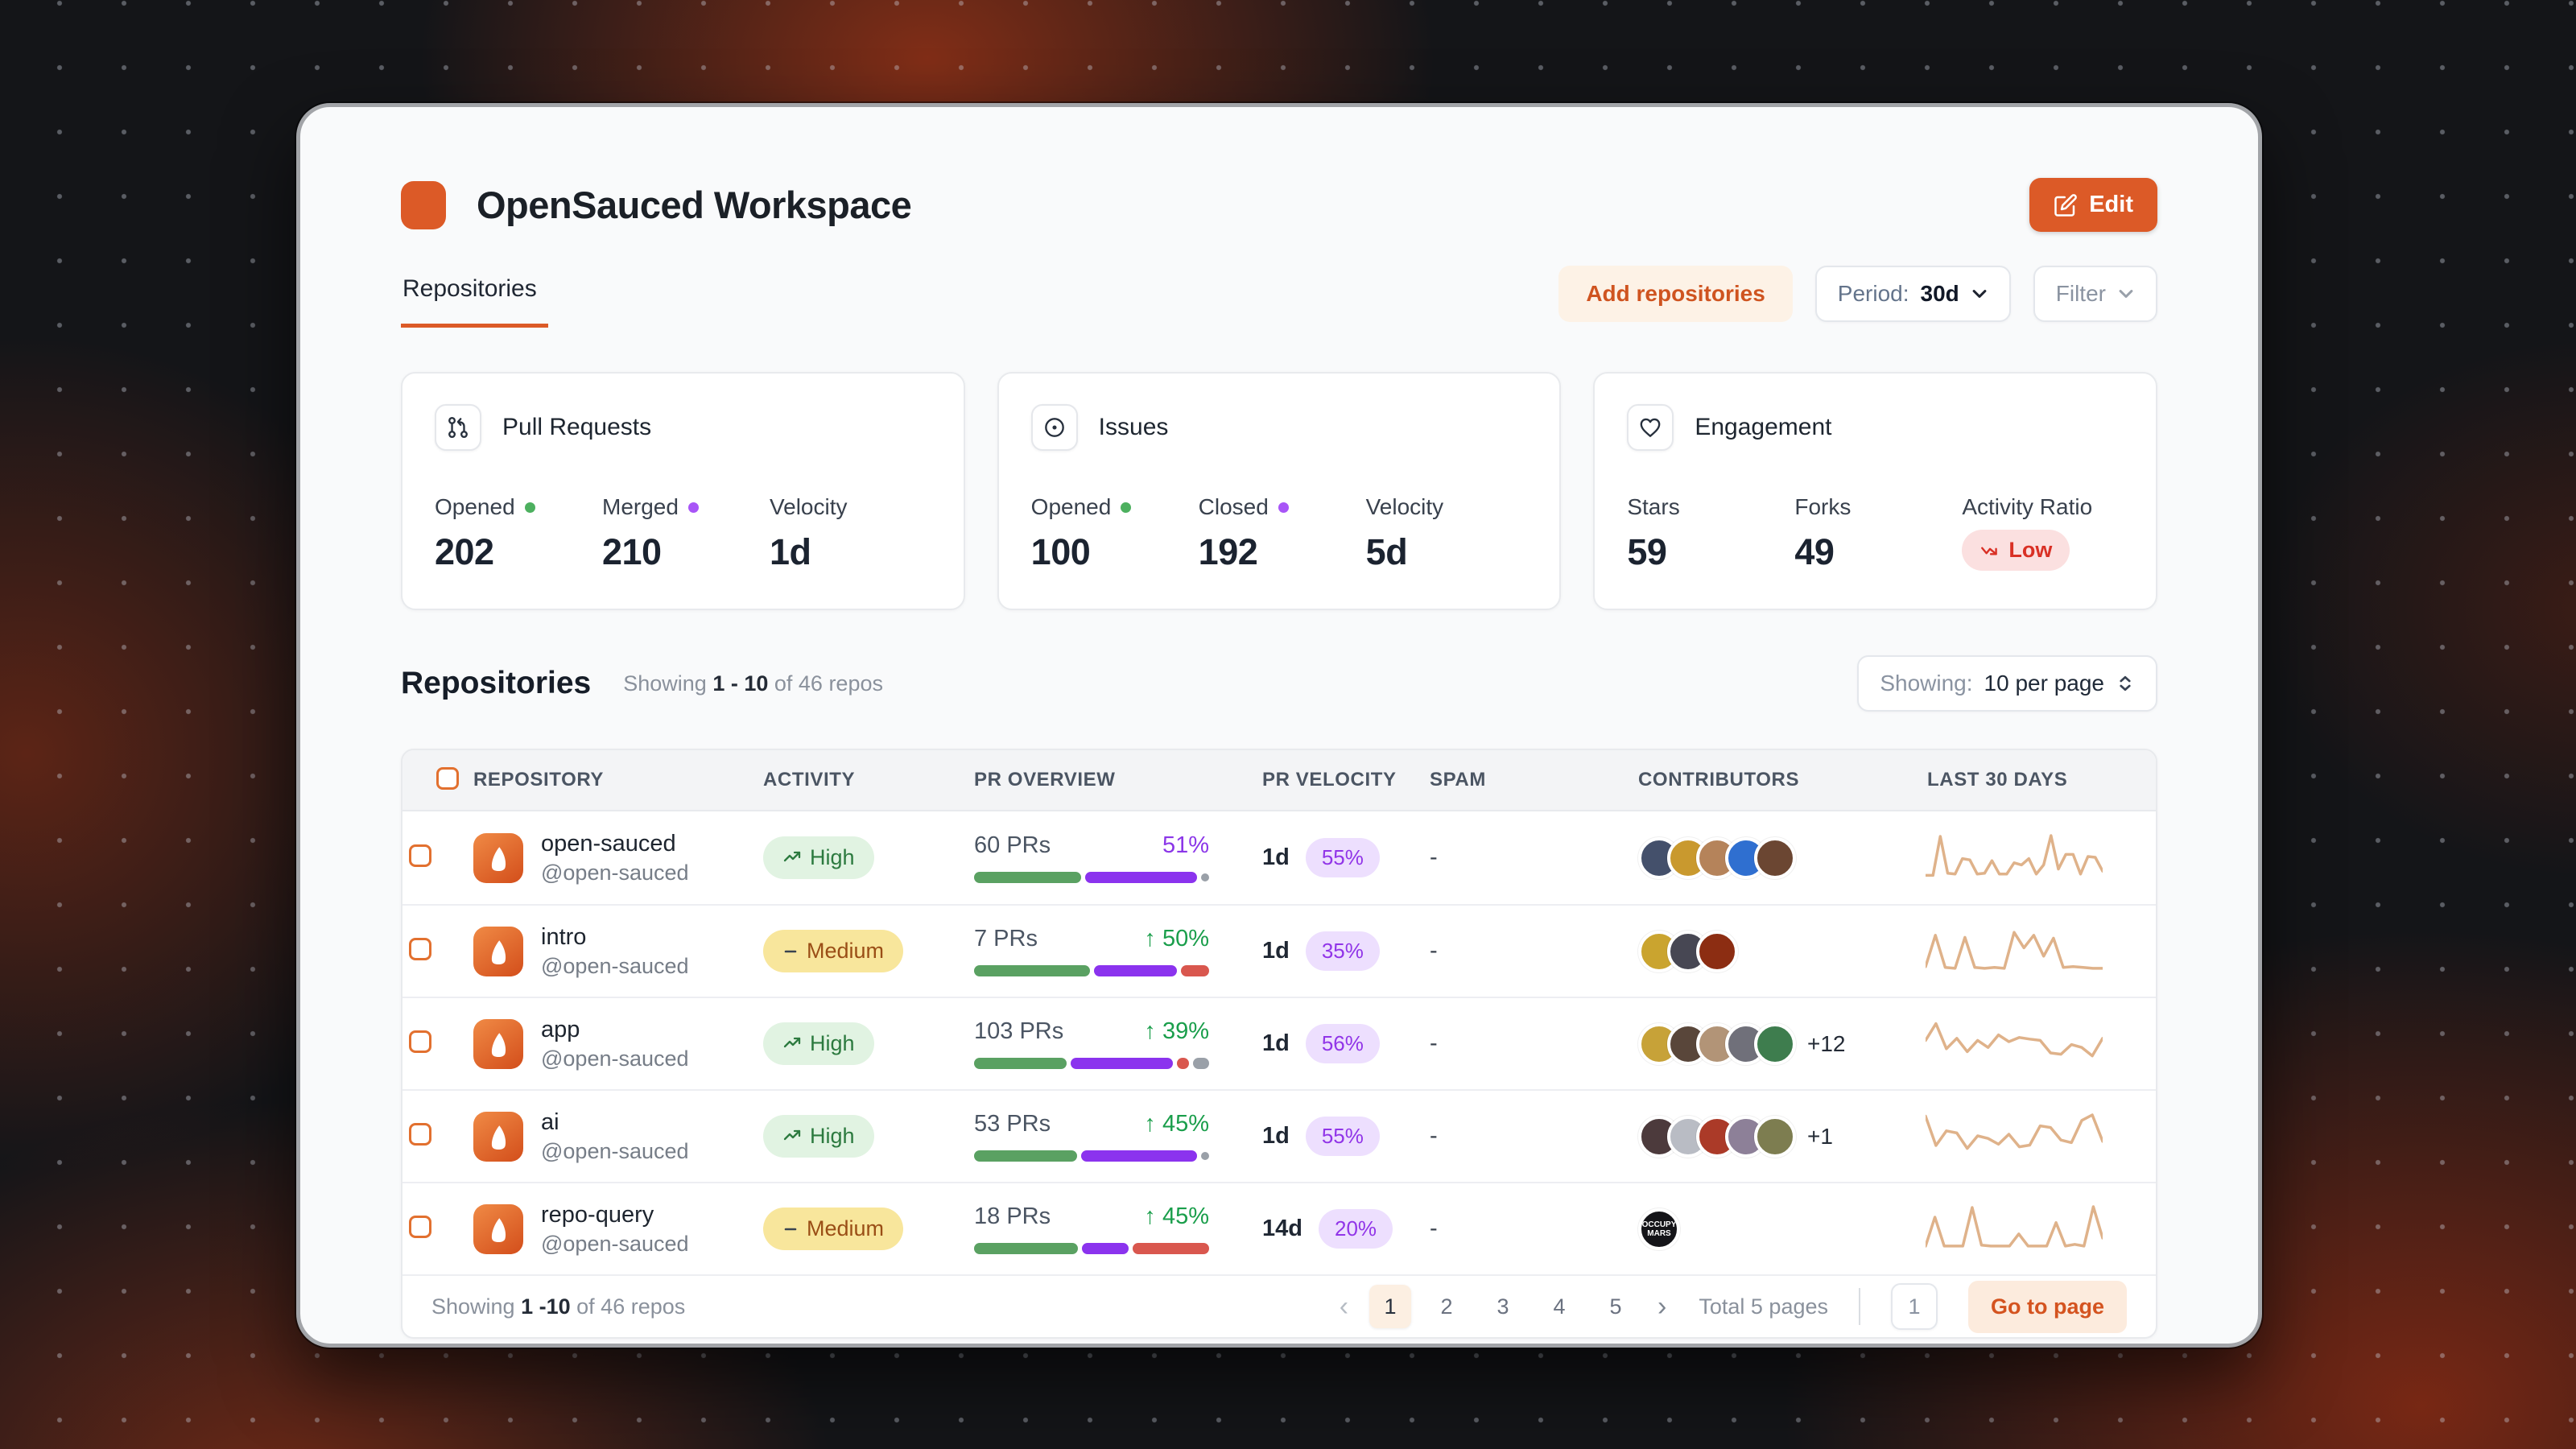 The height and width of the screenshot is (1449, 2576). Describe the element at coordinates (1997, 780) in the screenshot. I see `column-last-30-days: LAST 30 DAYS` at that location.